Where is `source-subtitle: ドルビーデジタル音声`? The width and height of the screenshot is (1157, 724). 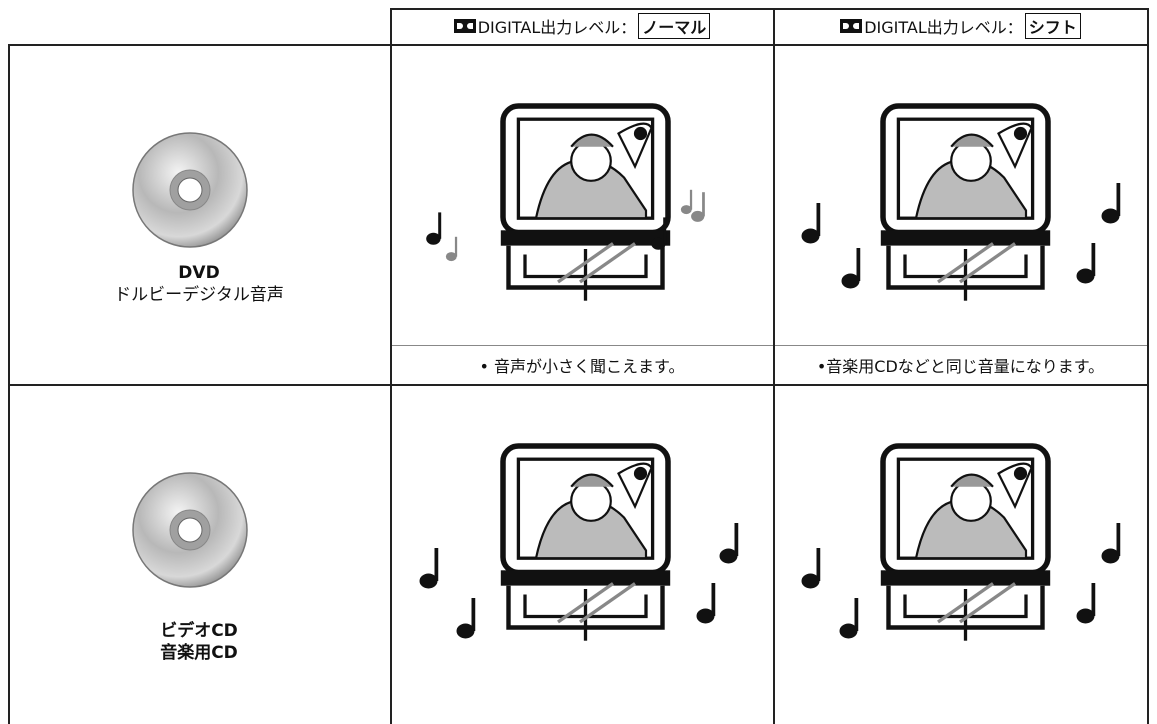 source-subtitle: ドルビーデジタル音声 is located at coordinates (199, 295).